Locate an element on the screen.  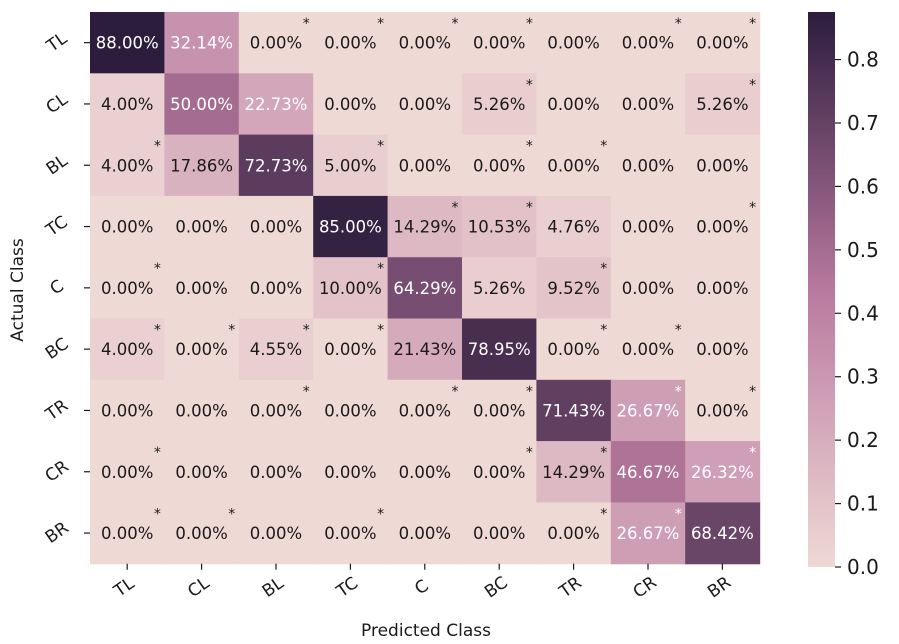
colorbar-tick-label: 0.8 is located at coordinates (863, 60).